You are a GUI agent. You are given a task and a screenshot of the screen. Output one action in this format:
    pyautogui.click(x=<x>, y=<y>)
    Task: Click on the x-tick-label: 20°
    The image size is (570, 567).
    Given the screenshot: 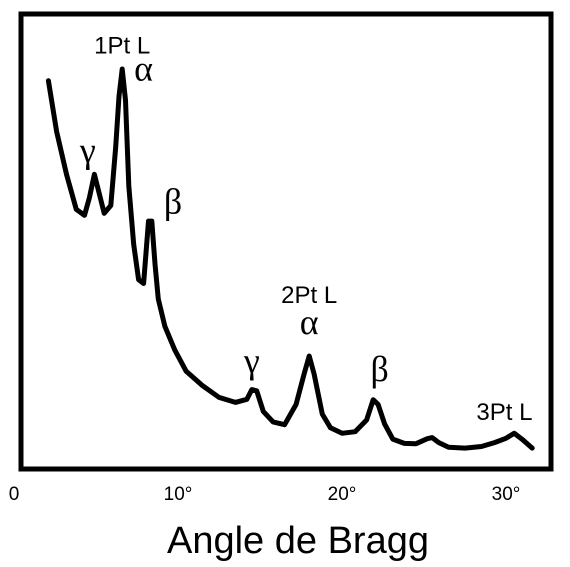 What is the action you would take?
    pyautogui.click(x=342, y=494)
    